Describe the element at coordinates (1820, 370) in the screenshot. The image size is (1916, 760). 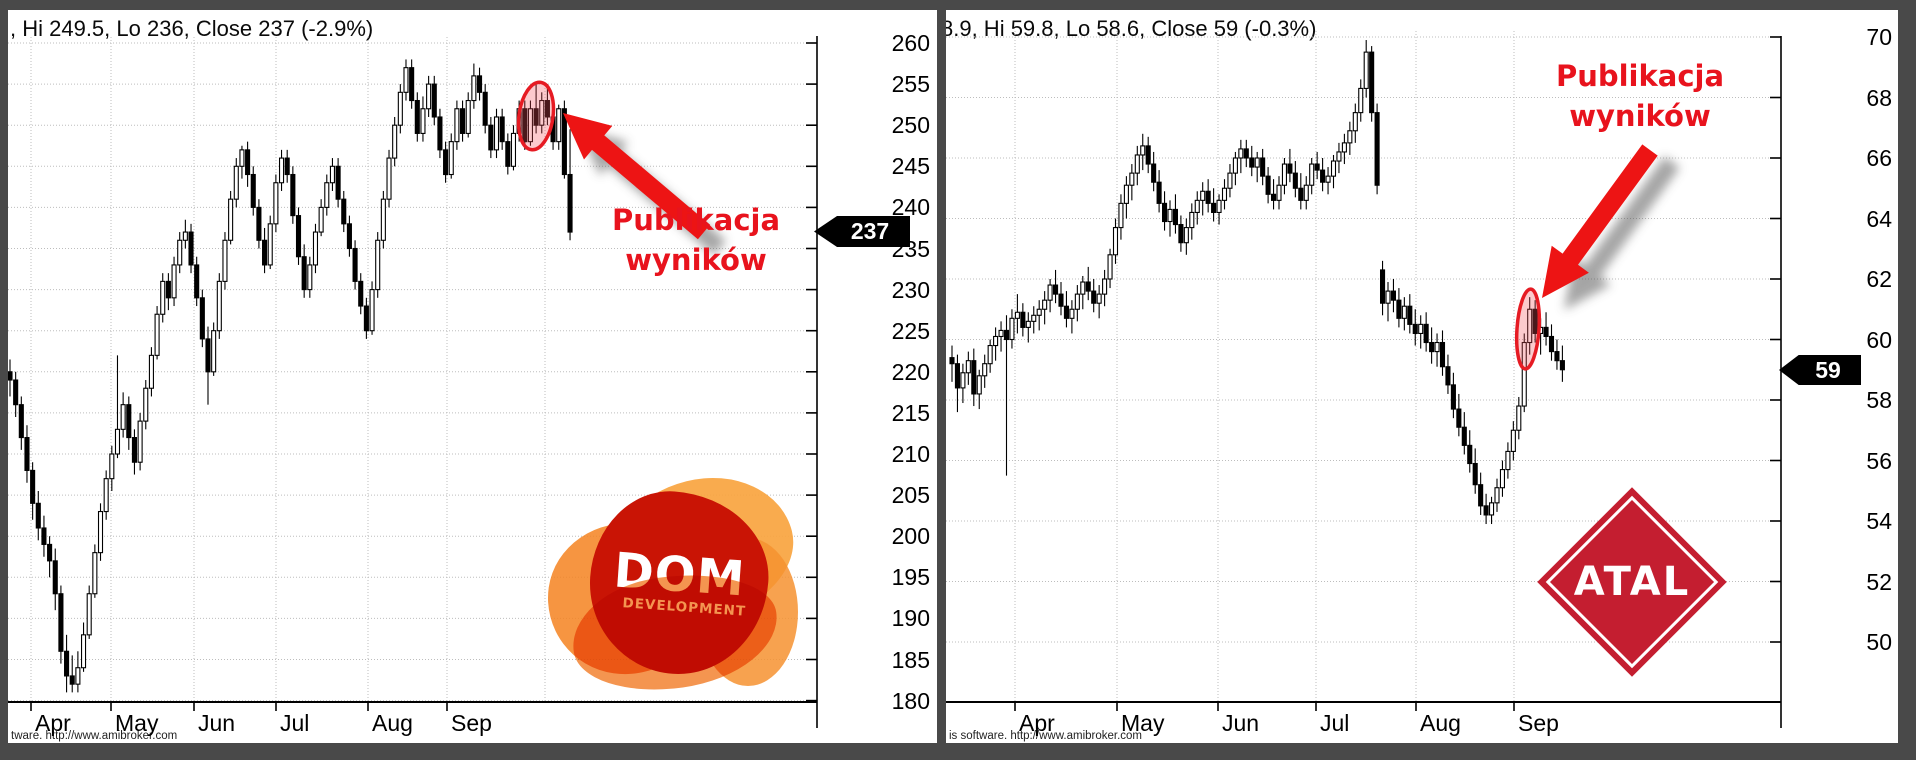
I see `last-price-tag-atal: 59` at that location.